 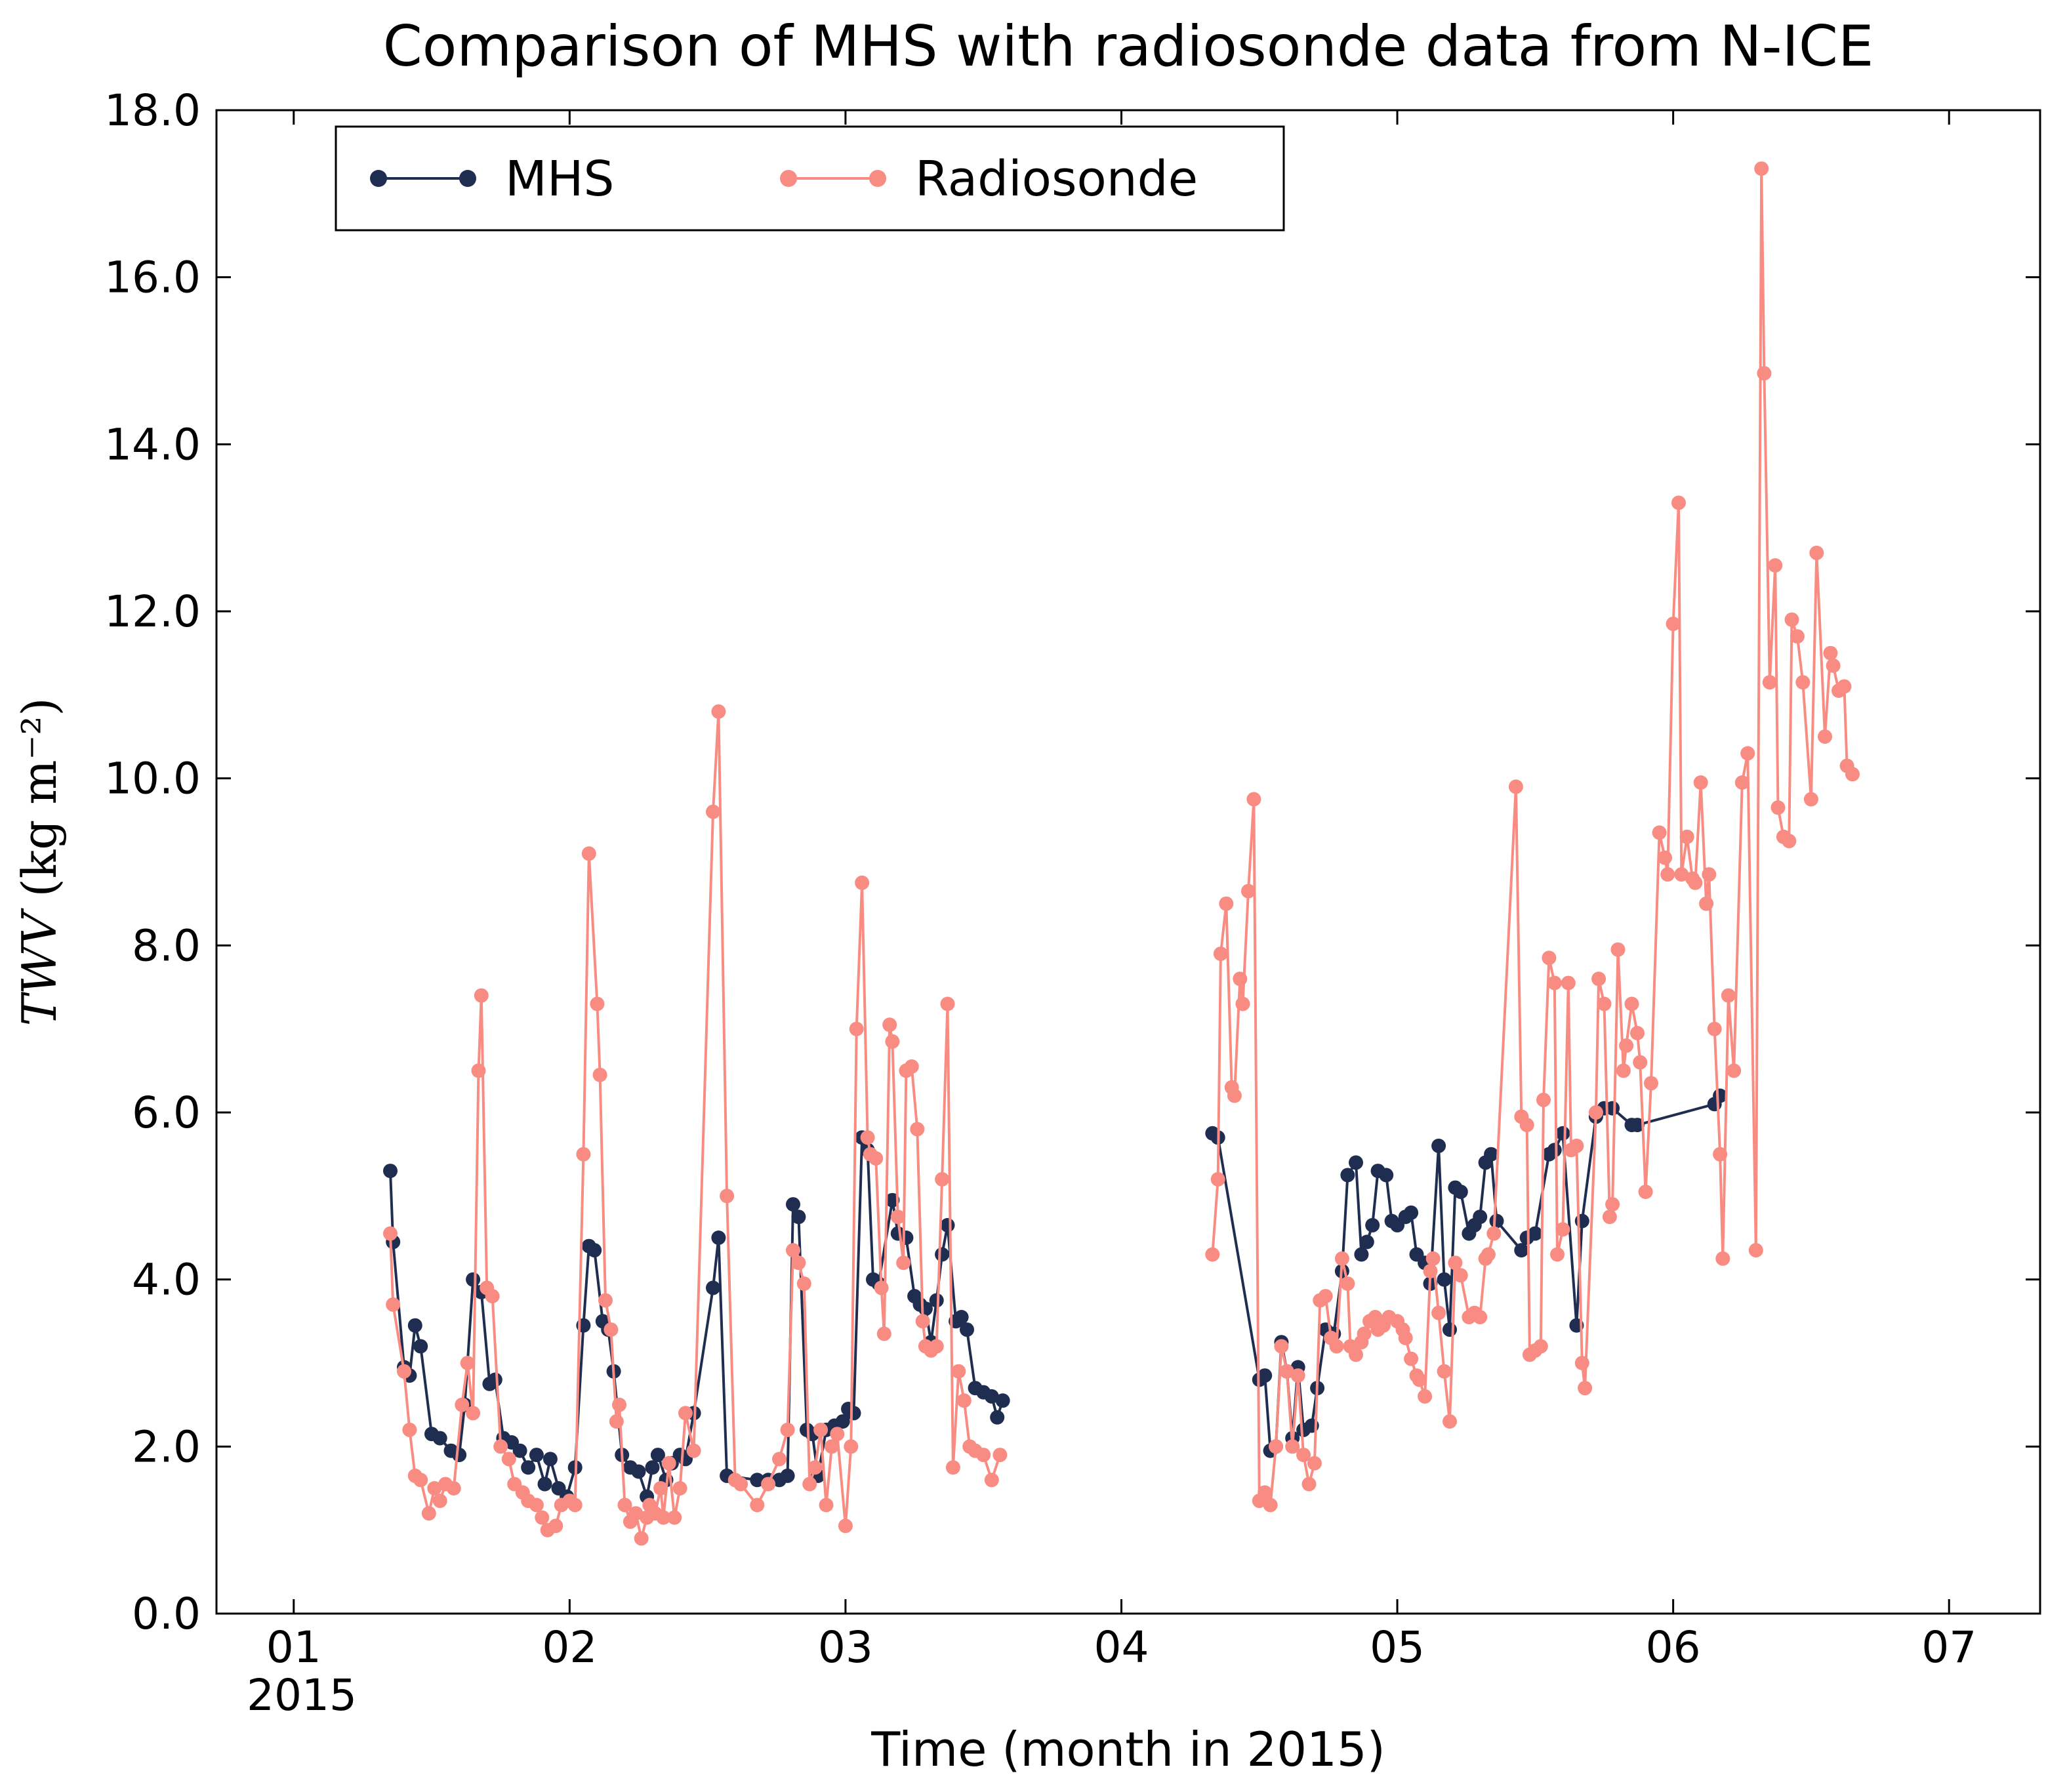 I want to click on x-tick-label: 01, so click(x=293, y=1648).